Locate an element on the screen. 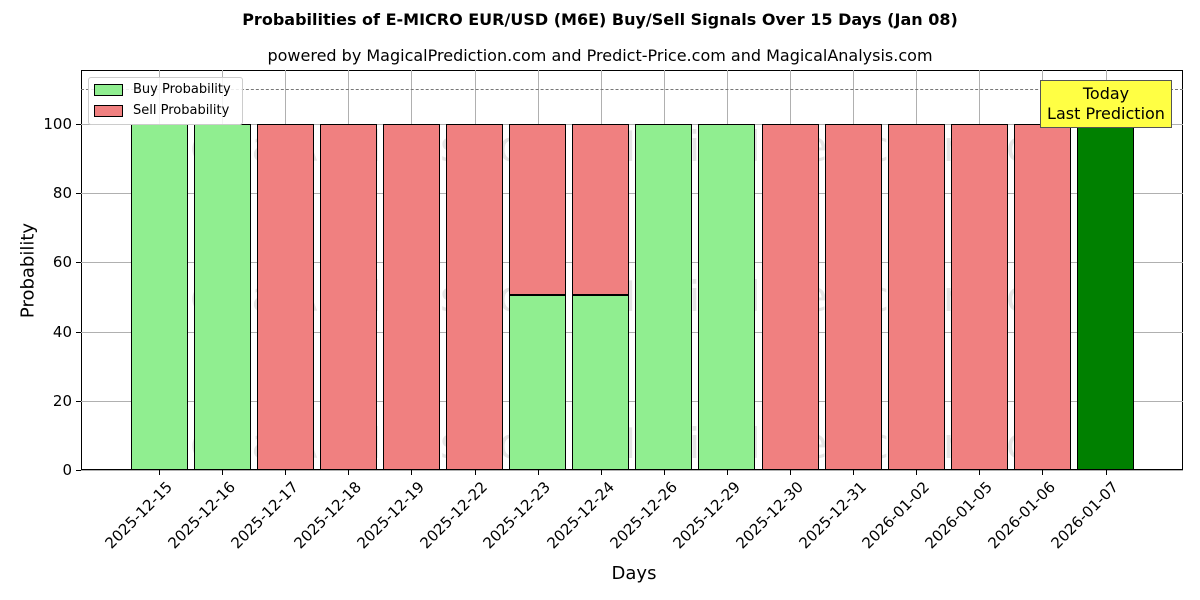  x-tick-label: 2026-01-05 is located at coordinates (959, 515).